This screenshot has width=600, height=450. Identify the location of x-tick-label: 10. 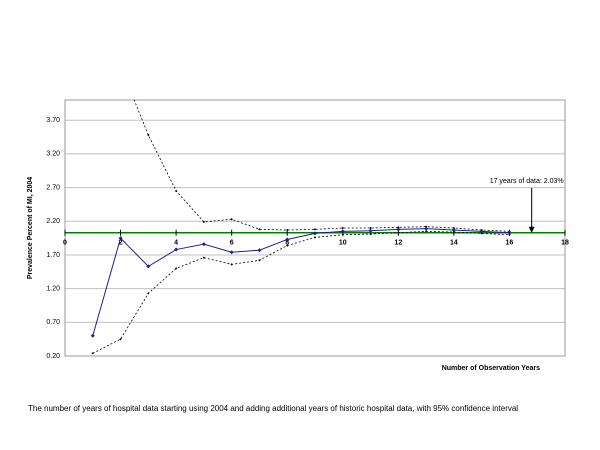
(343, 243).